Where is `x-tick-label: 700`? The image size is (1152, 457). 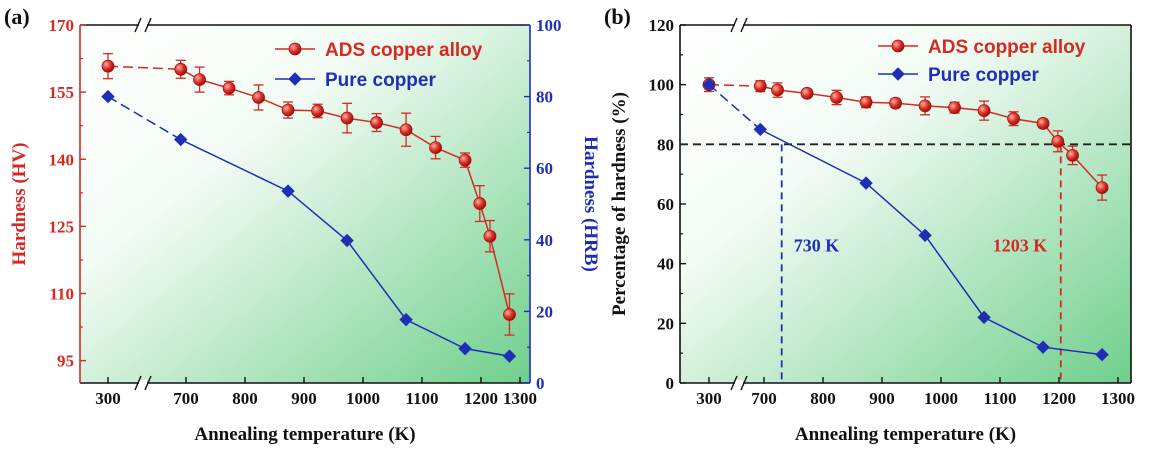
x-tick-label: 700 is located at coordinates (764, 398).